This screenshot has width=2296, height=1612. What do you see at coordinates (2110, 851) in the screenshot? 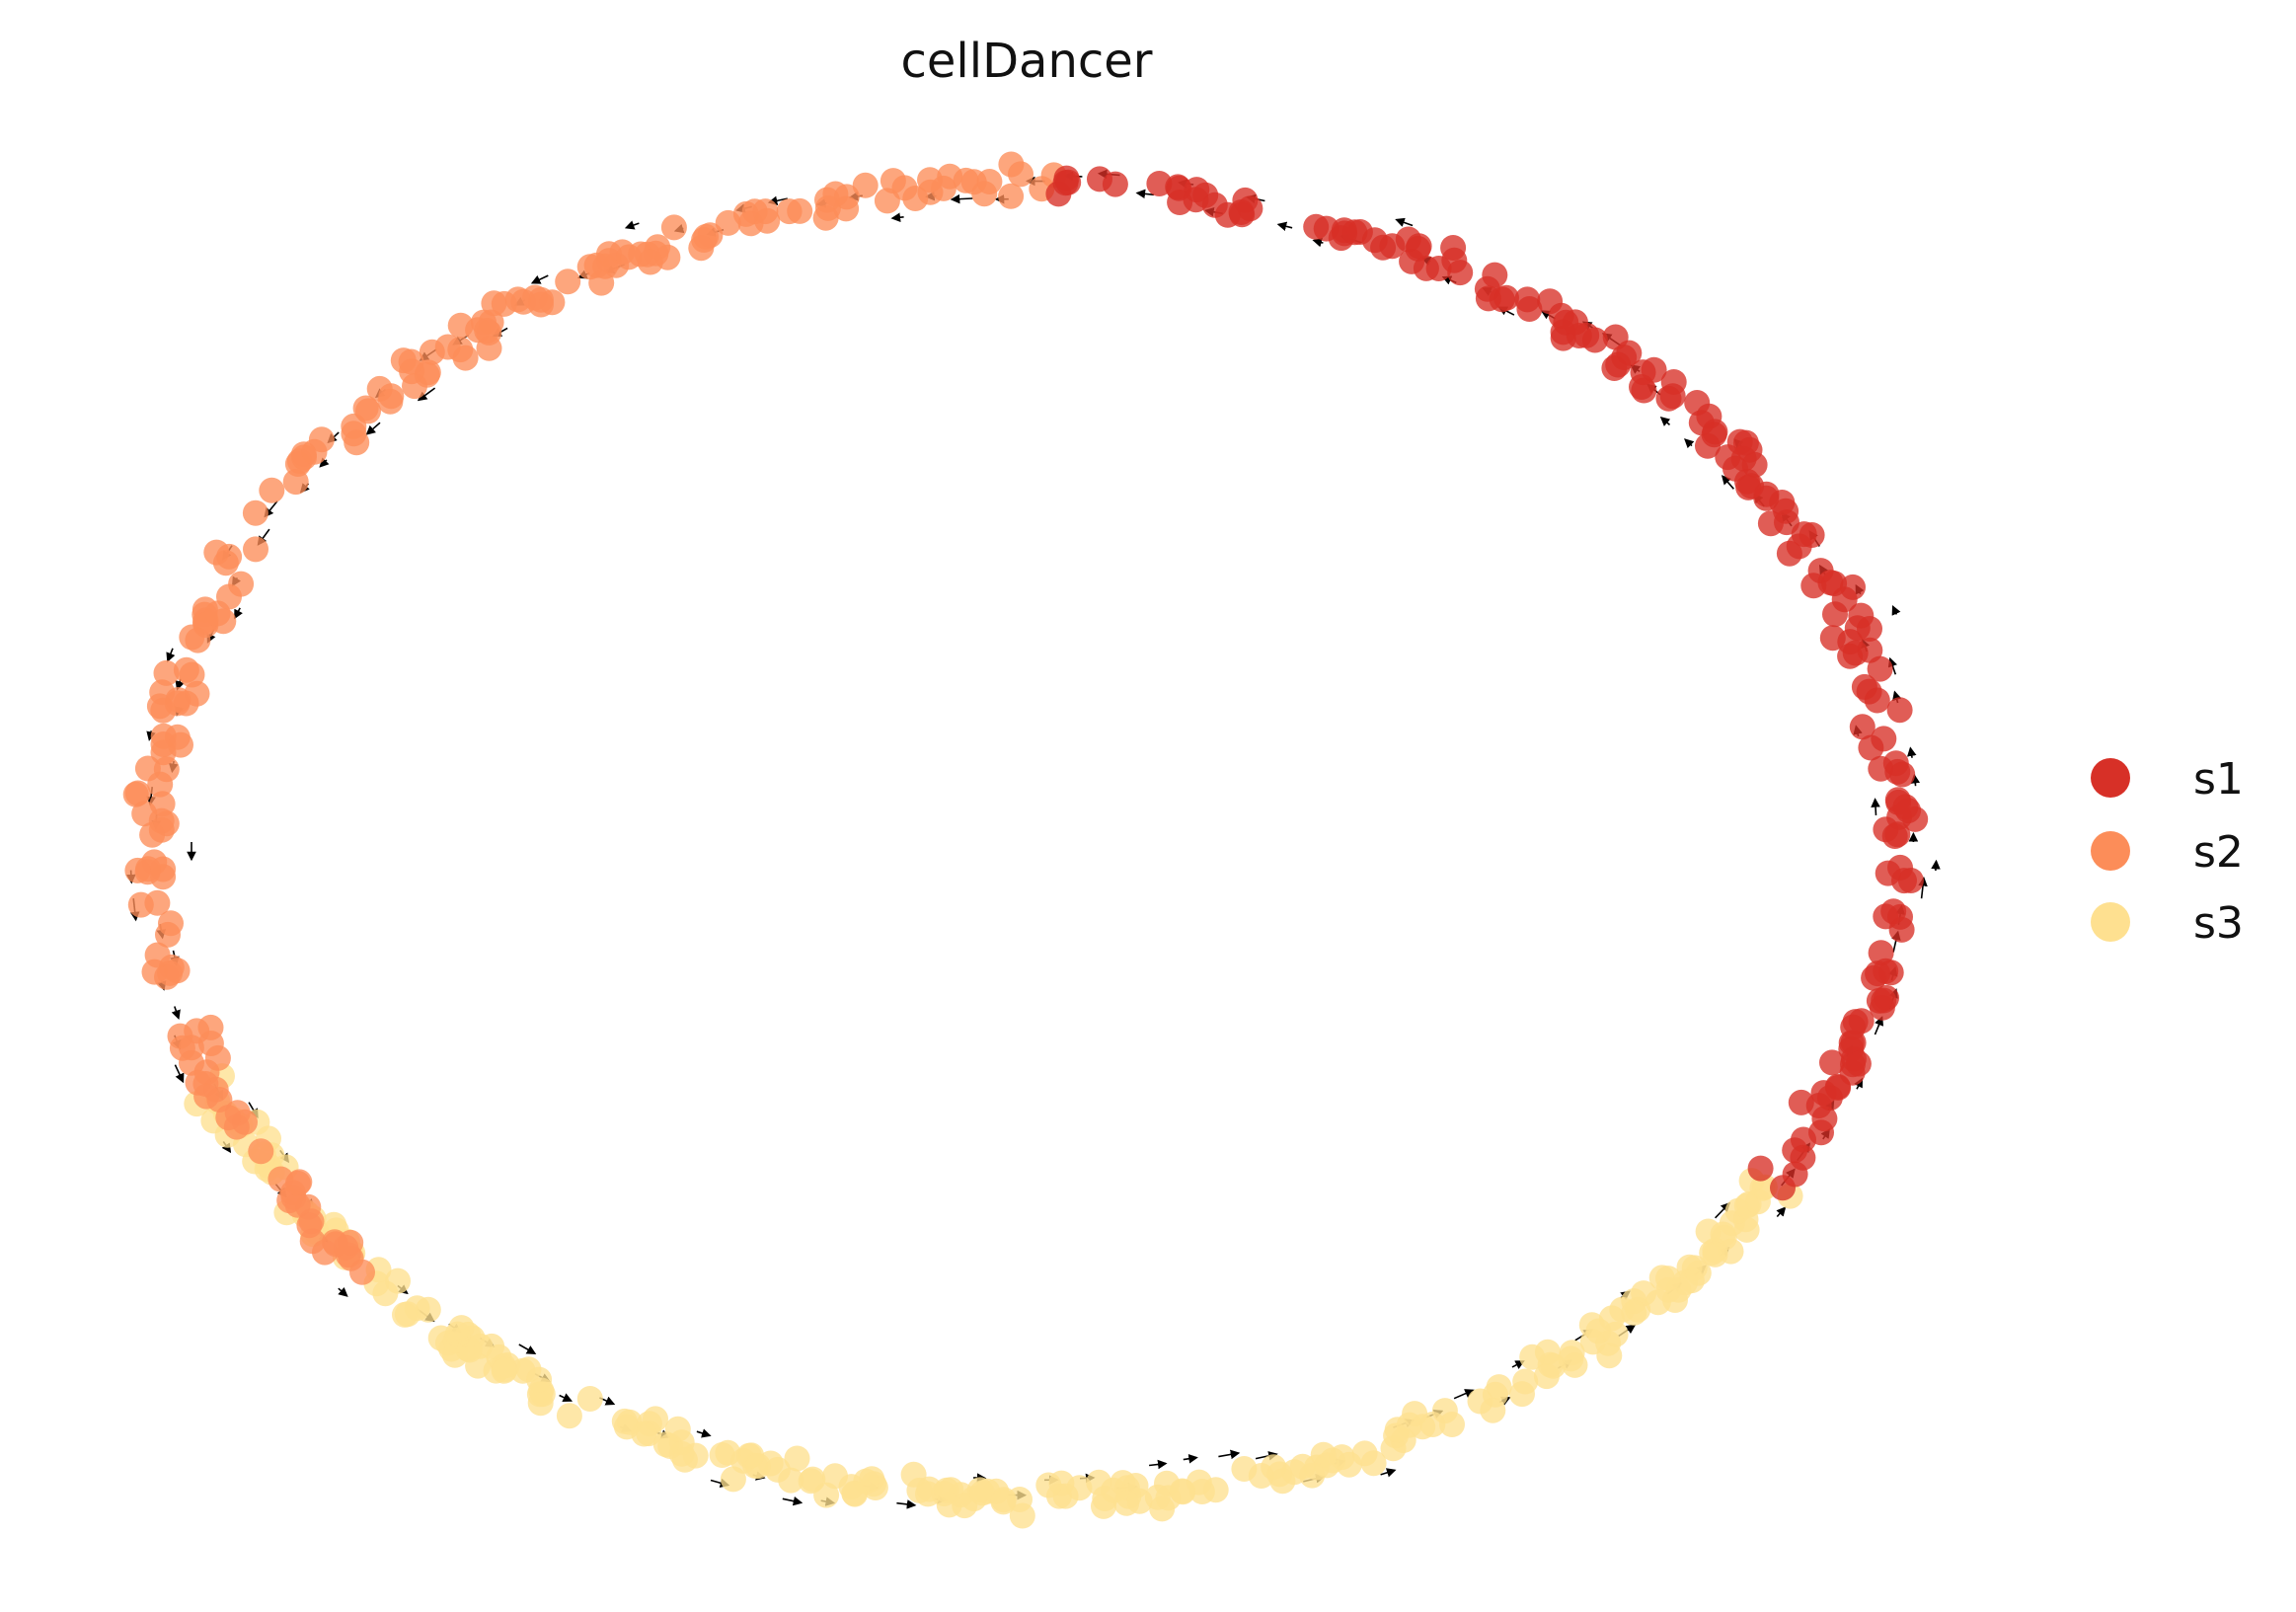
I see `legend-marker-s2` at bounding box center [2110, 851].